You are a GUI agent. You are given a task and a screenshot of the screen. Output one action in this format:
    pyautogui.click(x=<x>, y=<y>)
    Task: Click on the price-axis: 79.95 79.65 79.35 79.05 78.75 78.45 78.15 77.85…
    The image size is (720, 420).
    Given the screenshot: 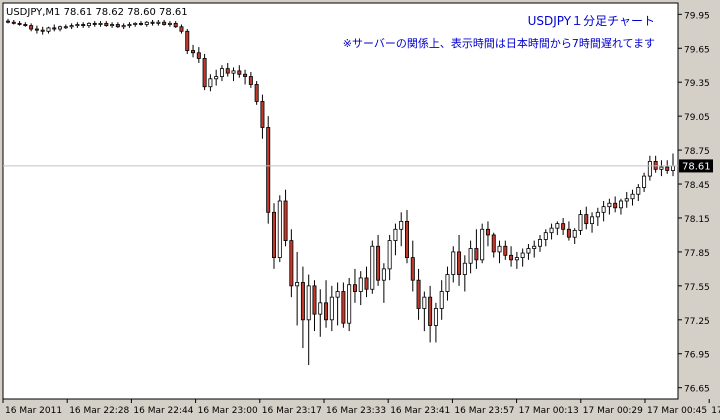 What is the action you would take?
    pyautogui.click(x=694, y=203)
    